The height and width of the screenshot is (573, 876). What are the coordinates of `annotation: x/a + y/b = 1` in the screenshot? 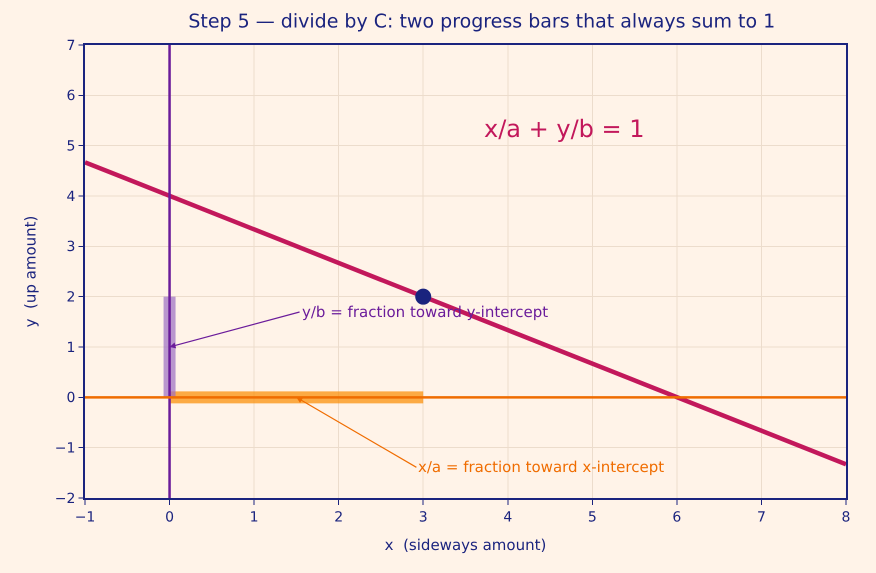 It's located at (564, 129).